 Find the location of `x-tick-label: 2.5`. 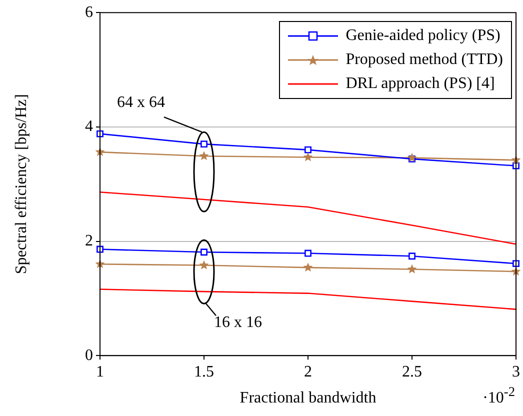

x-tick-label: 2.5 is located at coordinates (412, 371).